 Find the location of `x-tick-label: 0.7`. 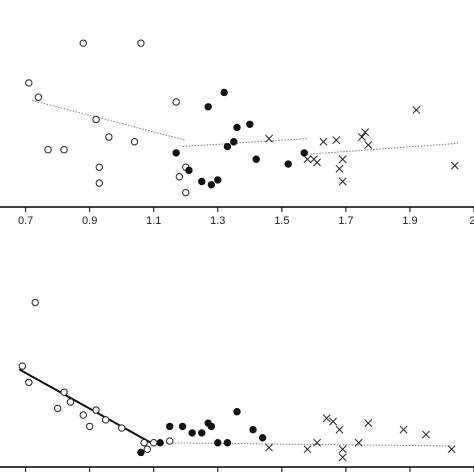

x-tick-label: 0.7 is located at coordinates (25, 221).